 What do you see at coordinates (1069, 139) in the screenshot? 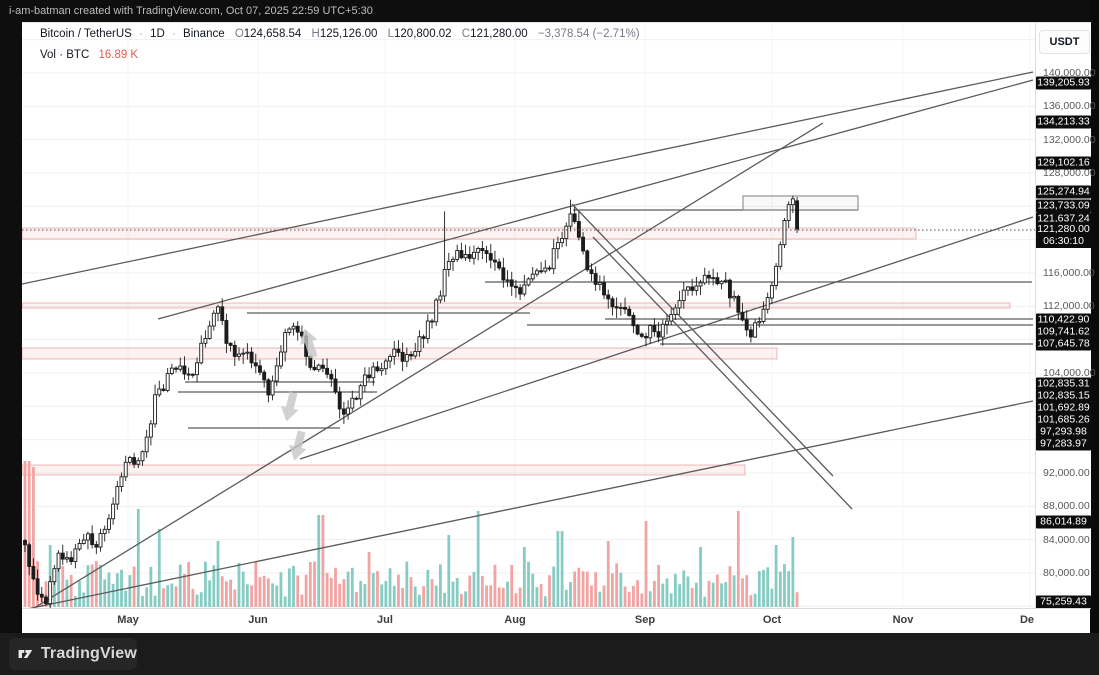
I see `price-grid-label: 132,000.00` at bounding box center [1069, 139].